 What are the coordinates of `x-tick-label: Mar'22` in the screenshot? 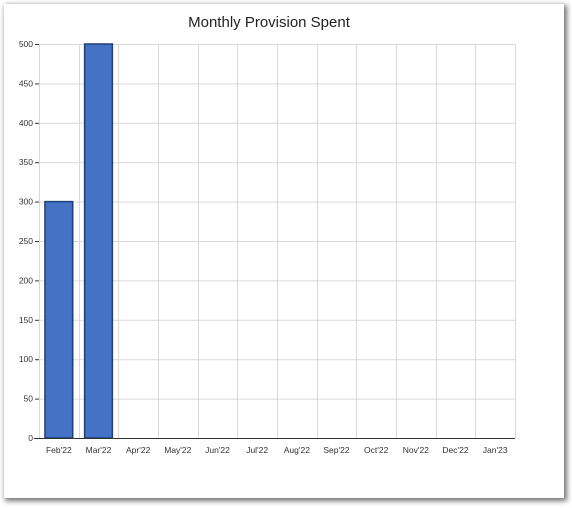 It's located at (99, 450).